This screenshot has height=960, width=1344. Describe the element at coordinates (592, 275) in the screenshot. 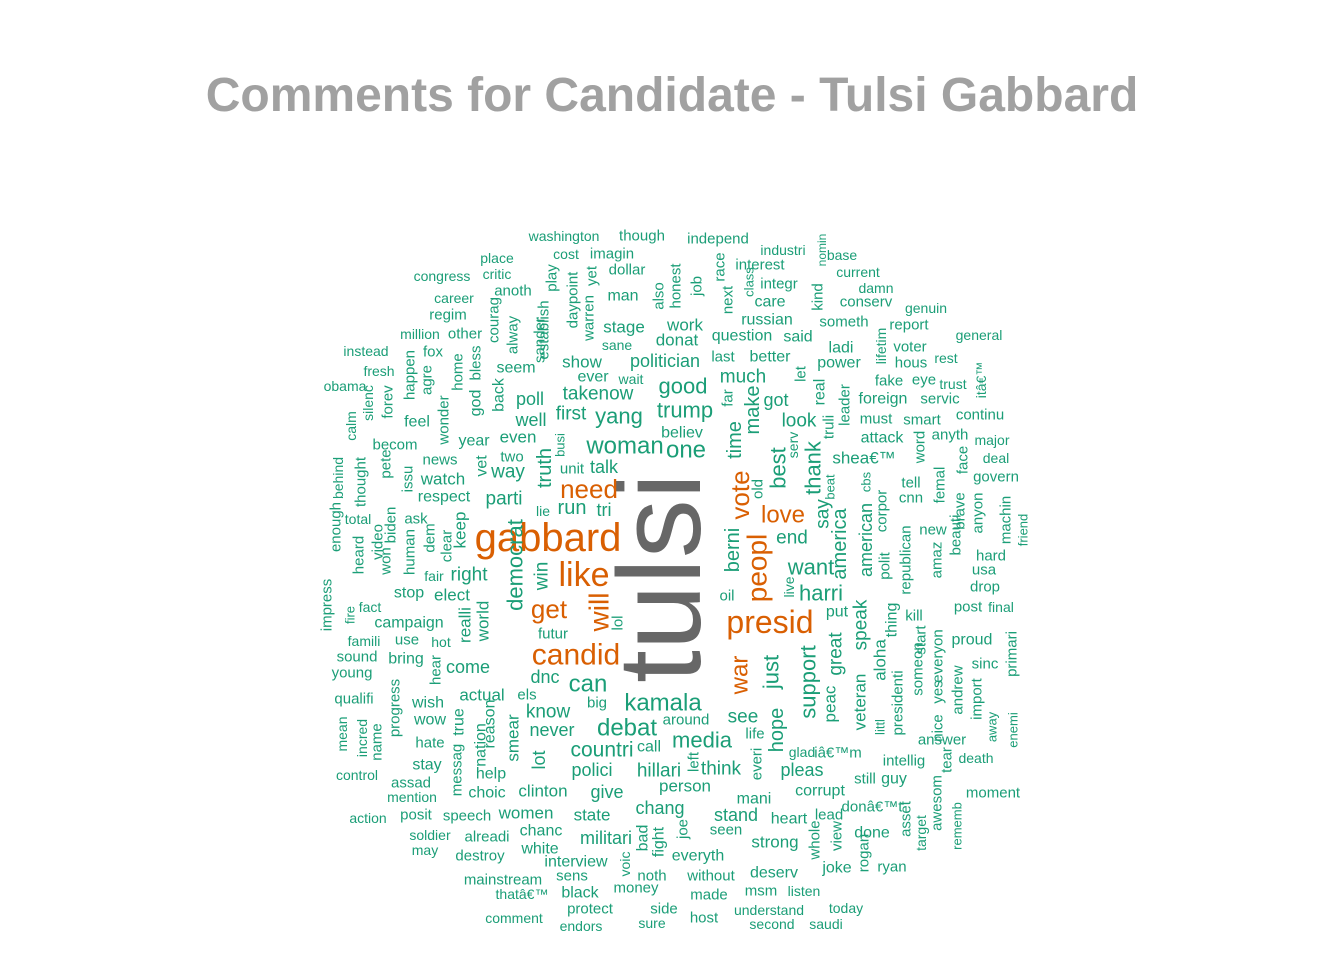

I see `word-28: yet` at that location.